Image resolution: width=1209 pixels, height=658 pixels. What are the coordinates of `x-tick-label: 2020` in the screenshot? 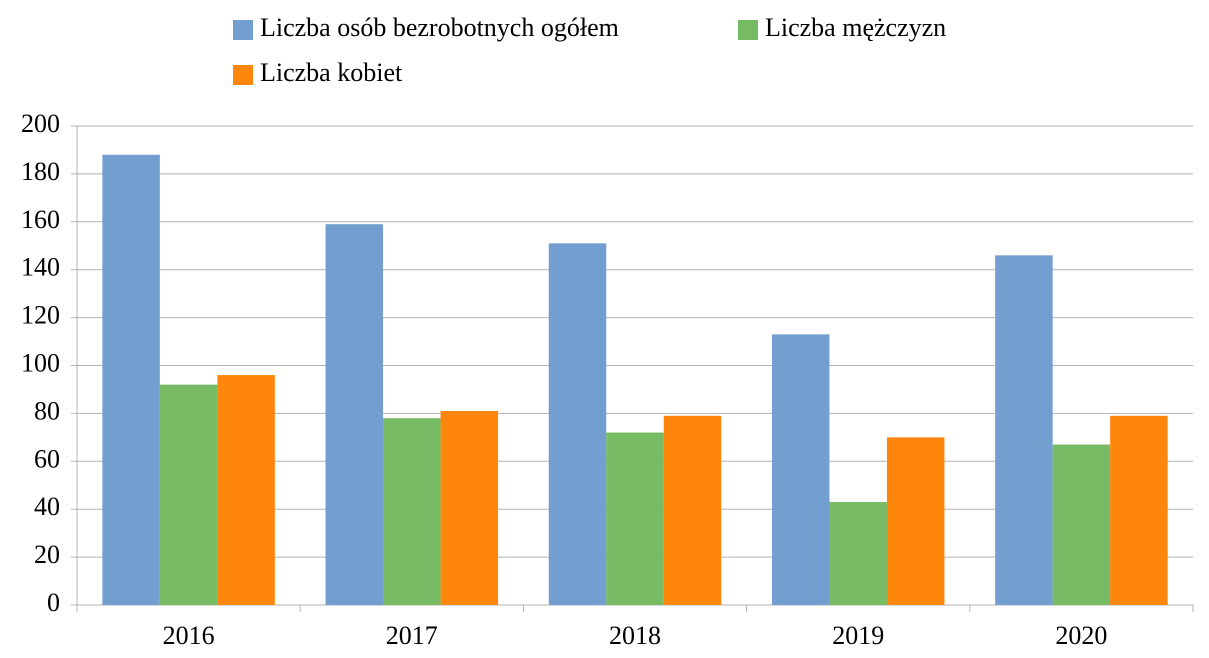 It's located at (1081, 635).